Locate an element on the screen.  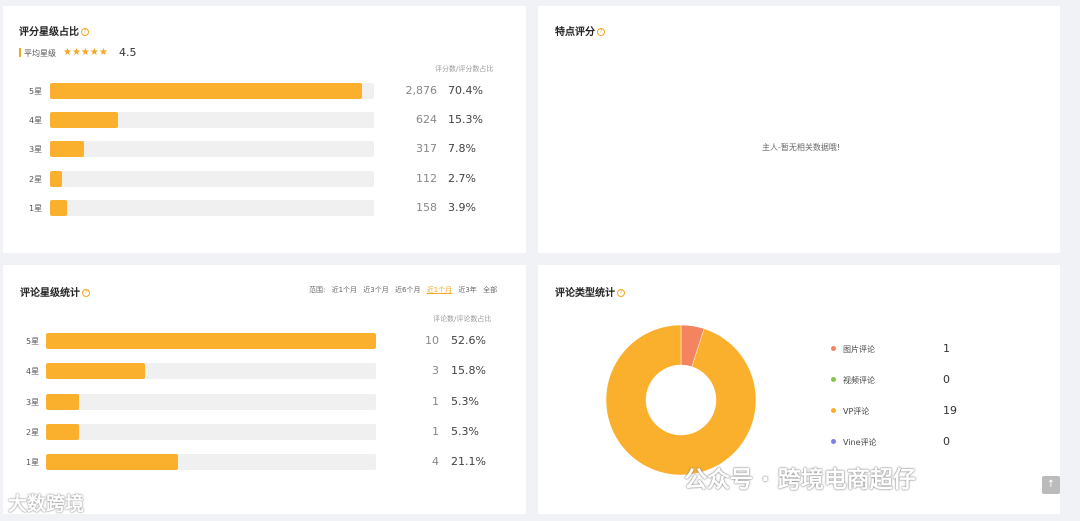
legend-label: Vine评论 is located at coordinates (860, 442).